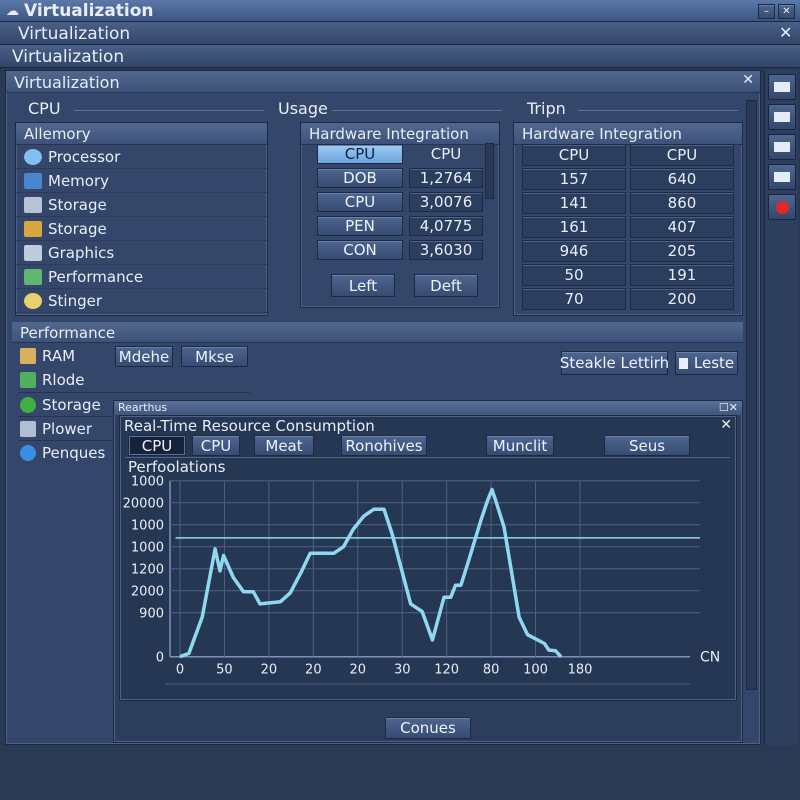 This screenshot has height=800, width=800. I want to click on panel-title: Virtualization, so click(67, 82).